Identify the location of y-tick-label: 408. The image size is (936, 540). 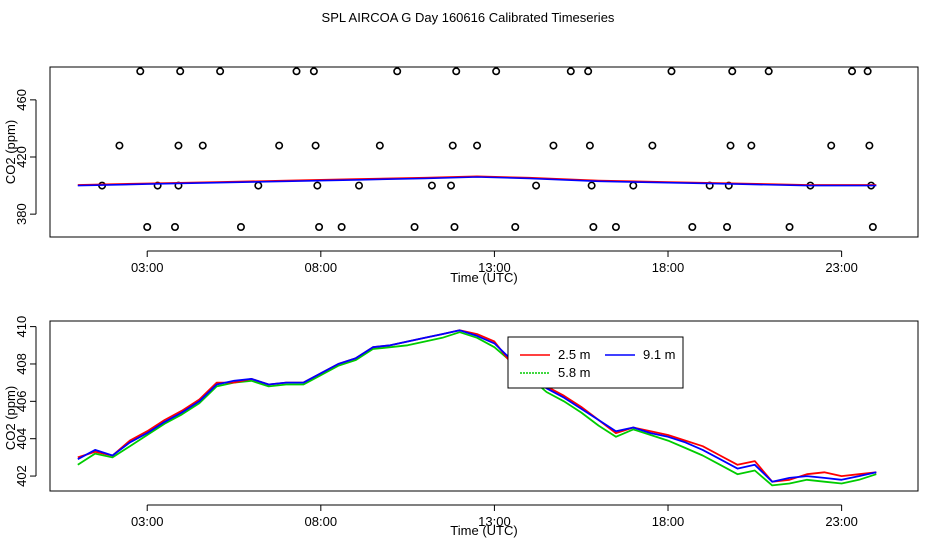
(21, 364).